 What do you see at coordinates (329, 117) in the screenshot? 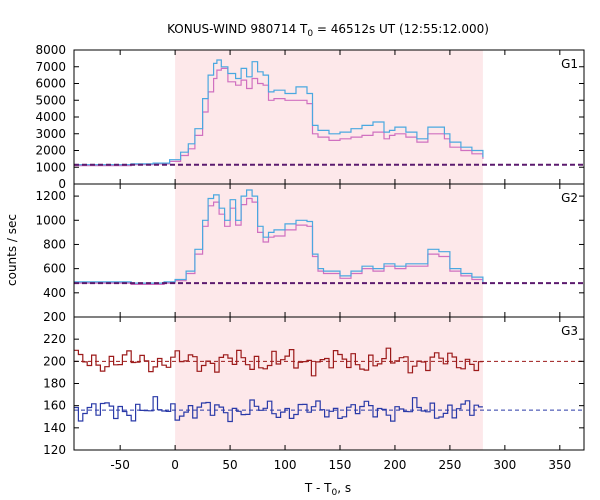
I see `highlight-band-g1` at bounding box center [329, 117].